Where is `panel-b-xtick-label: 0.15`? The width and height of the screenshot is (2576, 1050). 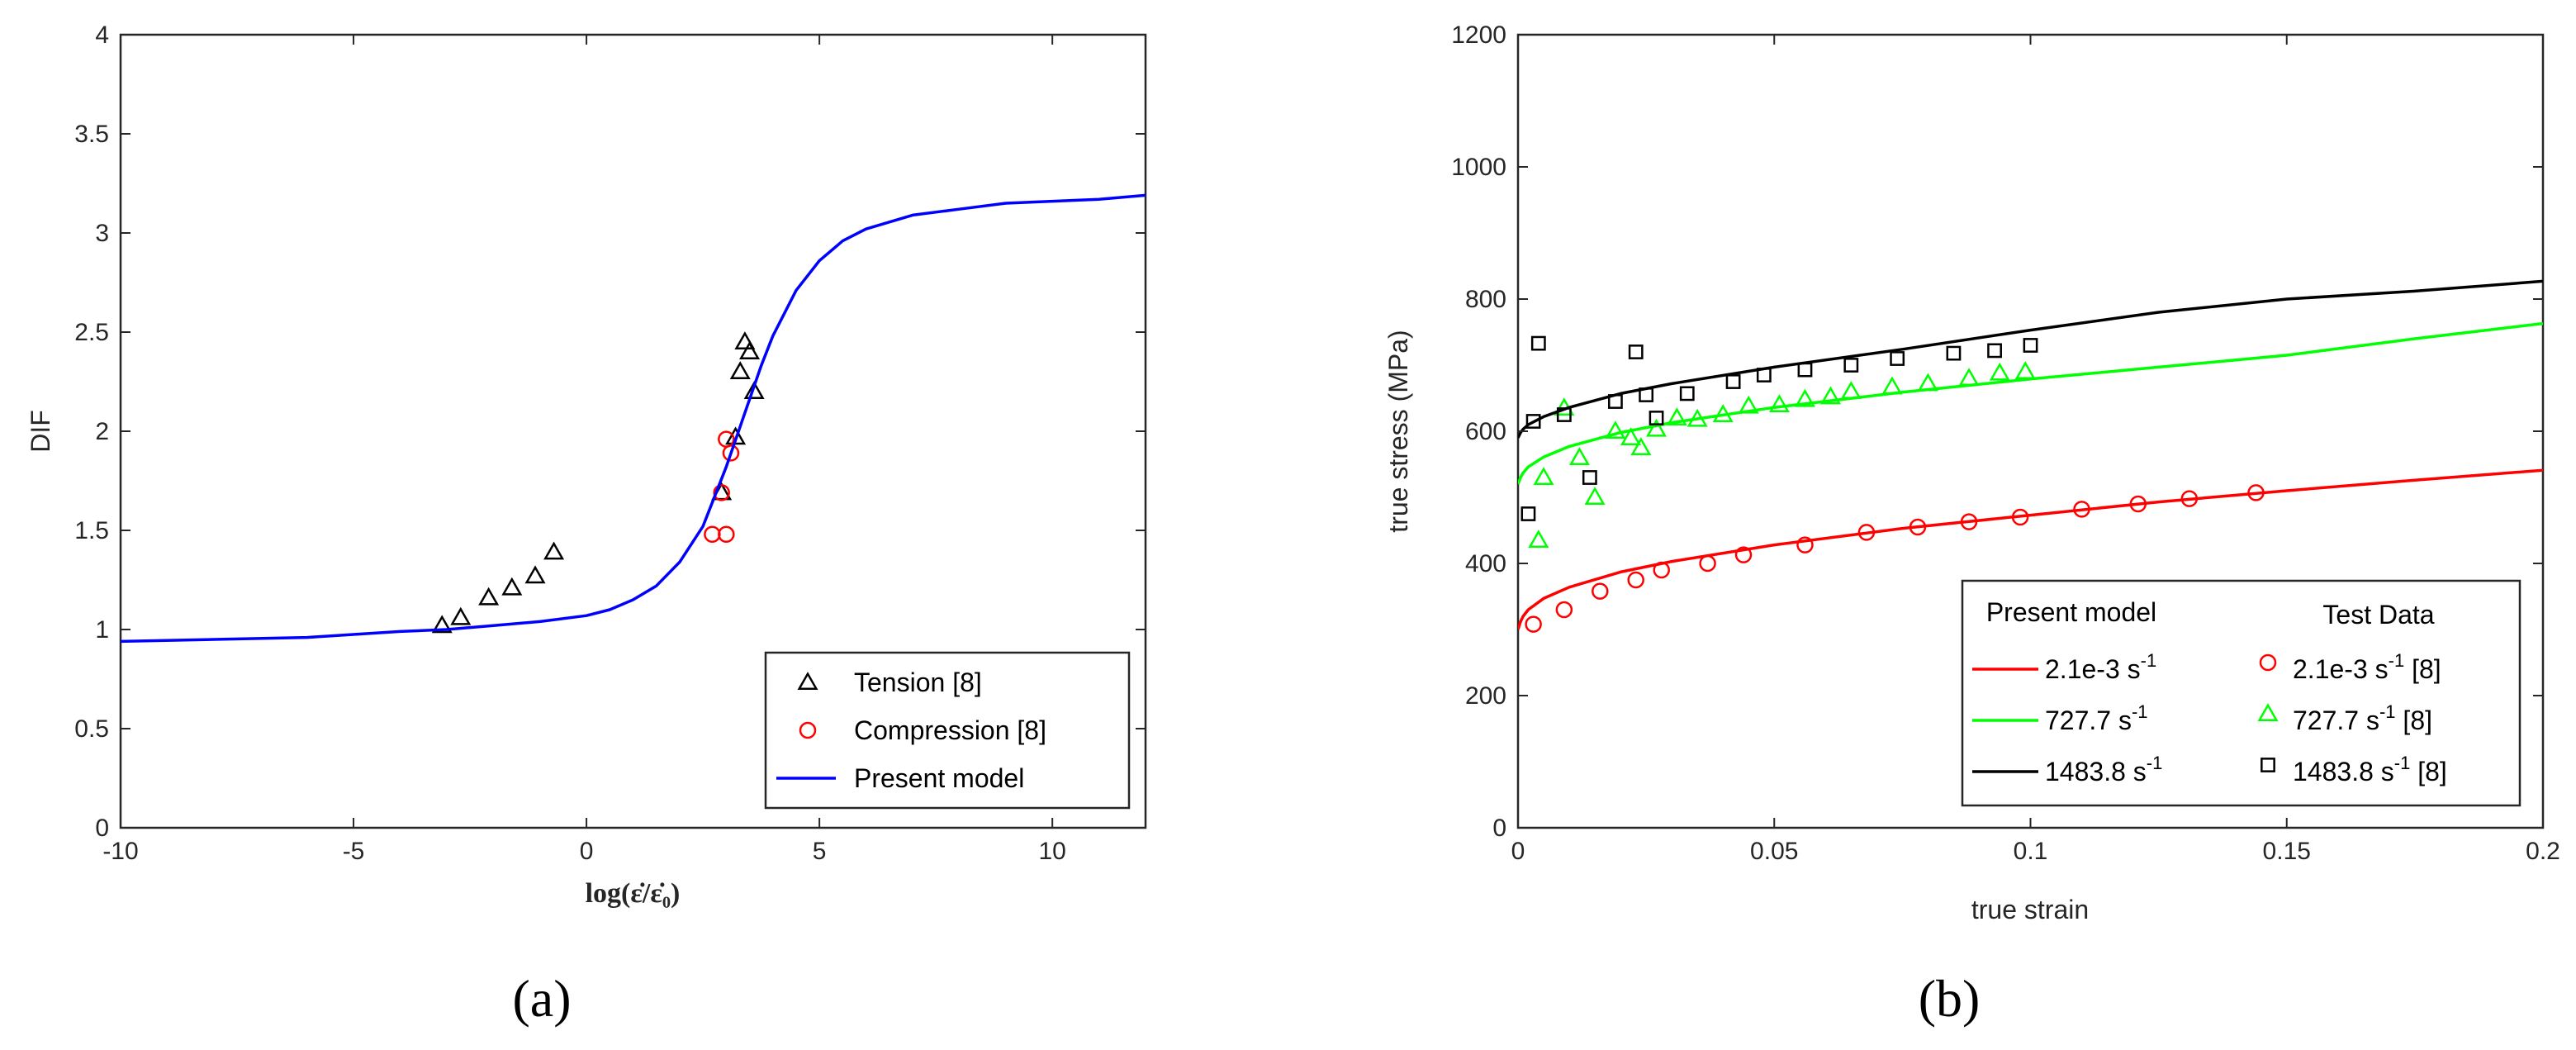
panel-b-xtick-label: 0.15 is located at coordinates (2287, 851).